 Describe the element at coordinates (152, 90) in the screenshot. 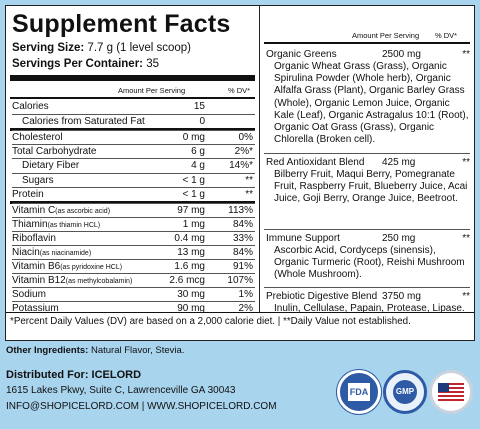

I see `amount-header: Amount Per Serving` at that location.